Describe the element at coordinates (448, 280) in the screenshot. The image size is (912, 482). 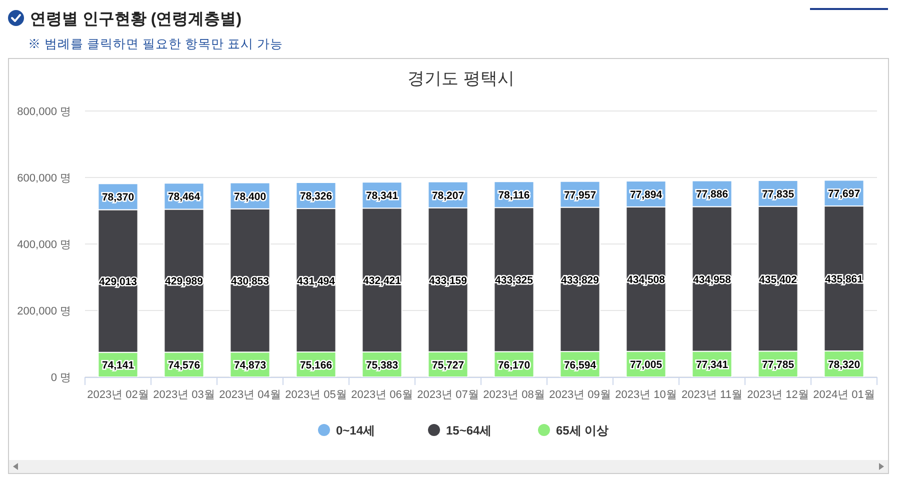
I see `data-label: 433,159` at that location.